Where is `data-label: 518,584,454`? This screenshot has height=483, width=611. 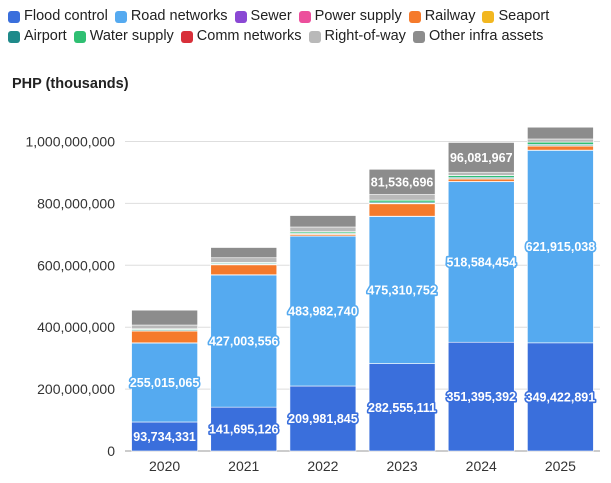 data-label: 518,584,454 is located at coordinates (481, 262).